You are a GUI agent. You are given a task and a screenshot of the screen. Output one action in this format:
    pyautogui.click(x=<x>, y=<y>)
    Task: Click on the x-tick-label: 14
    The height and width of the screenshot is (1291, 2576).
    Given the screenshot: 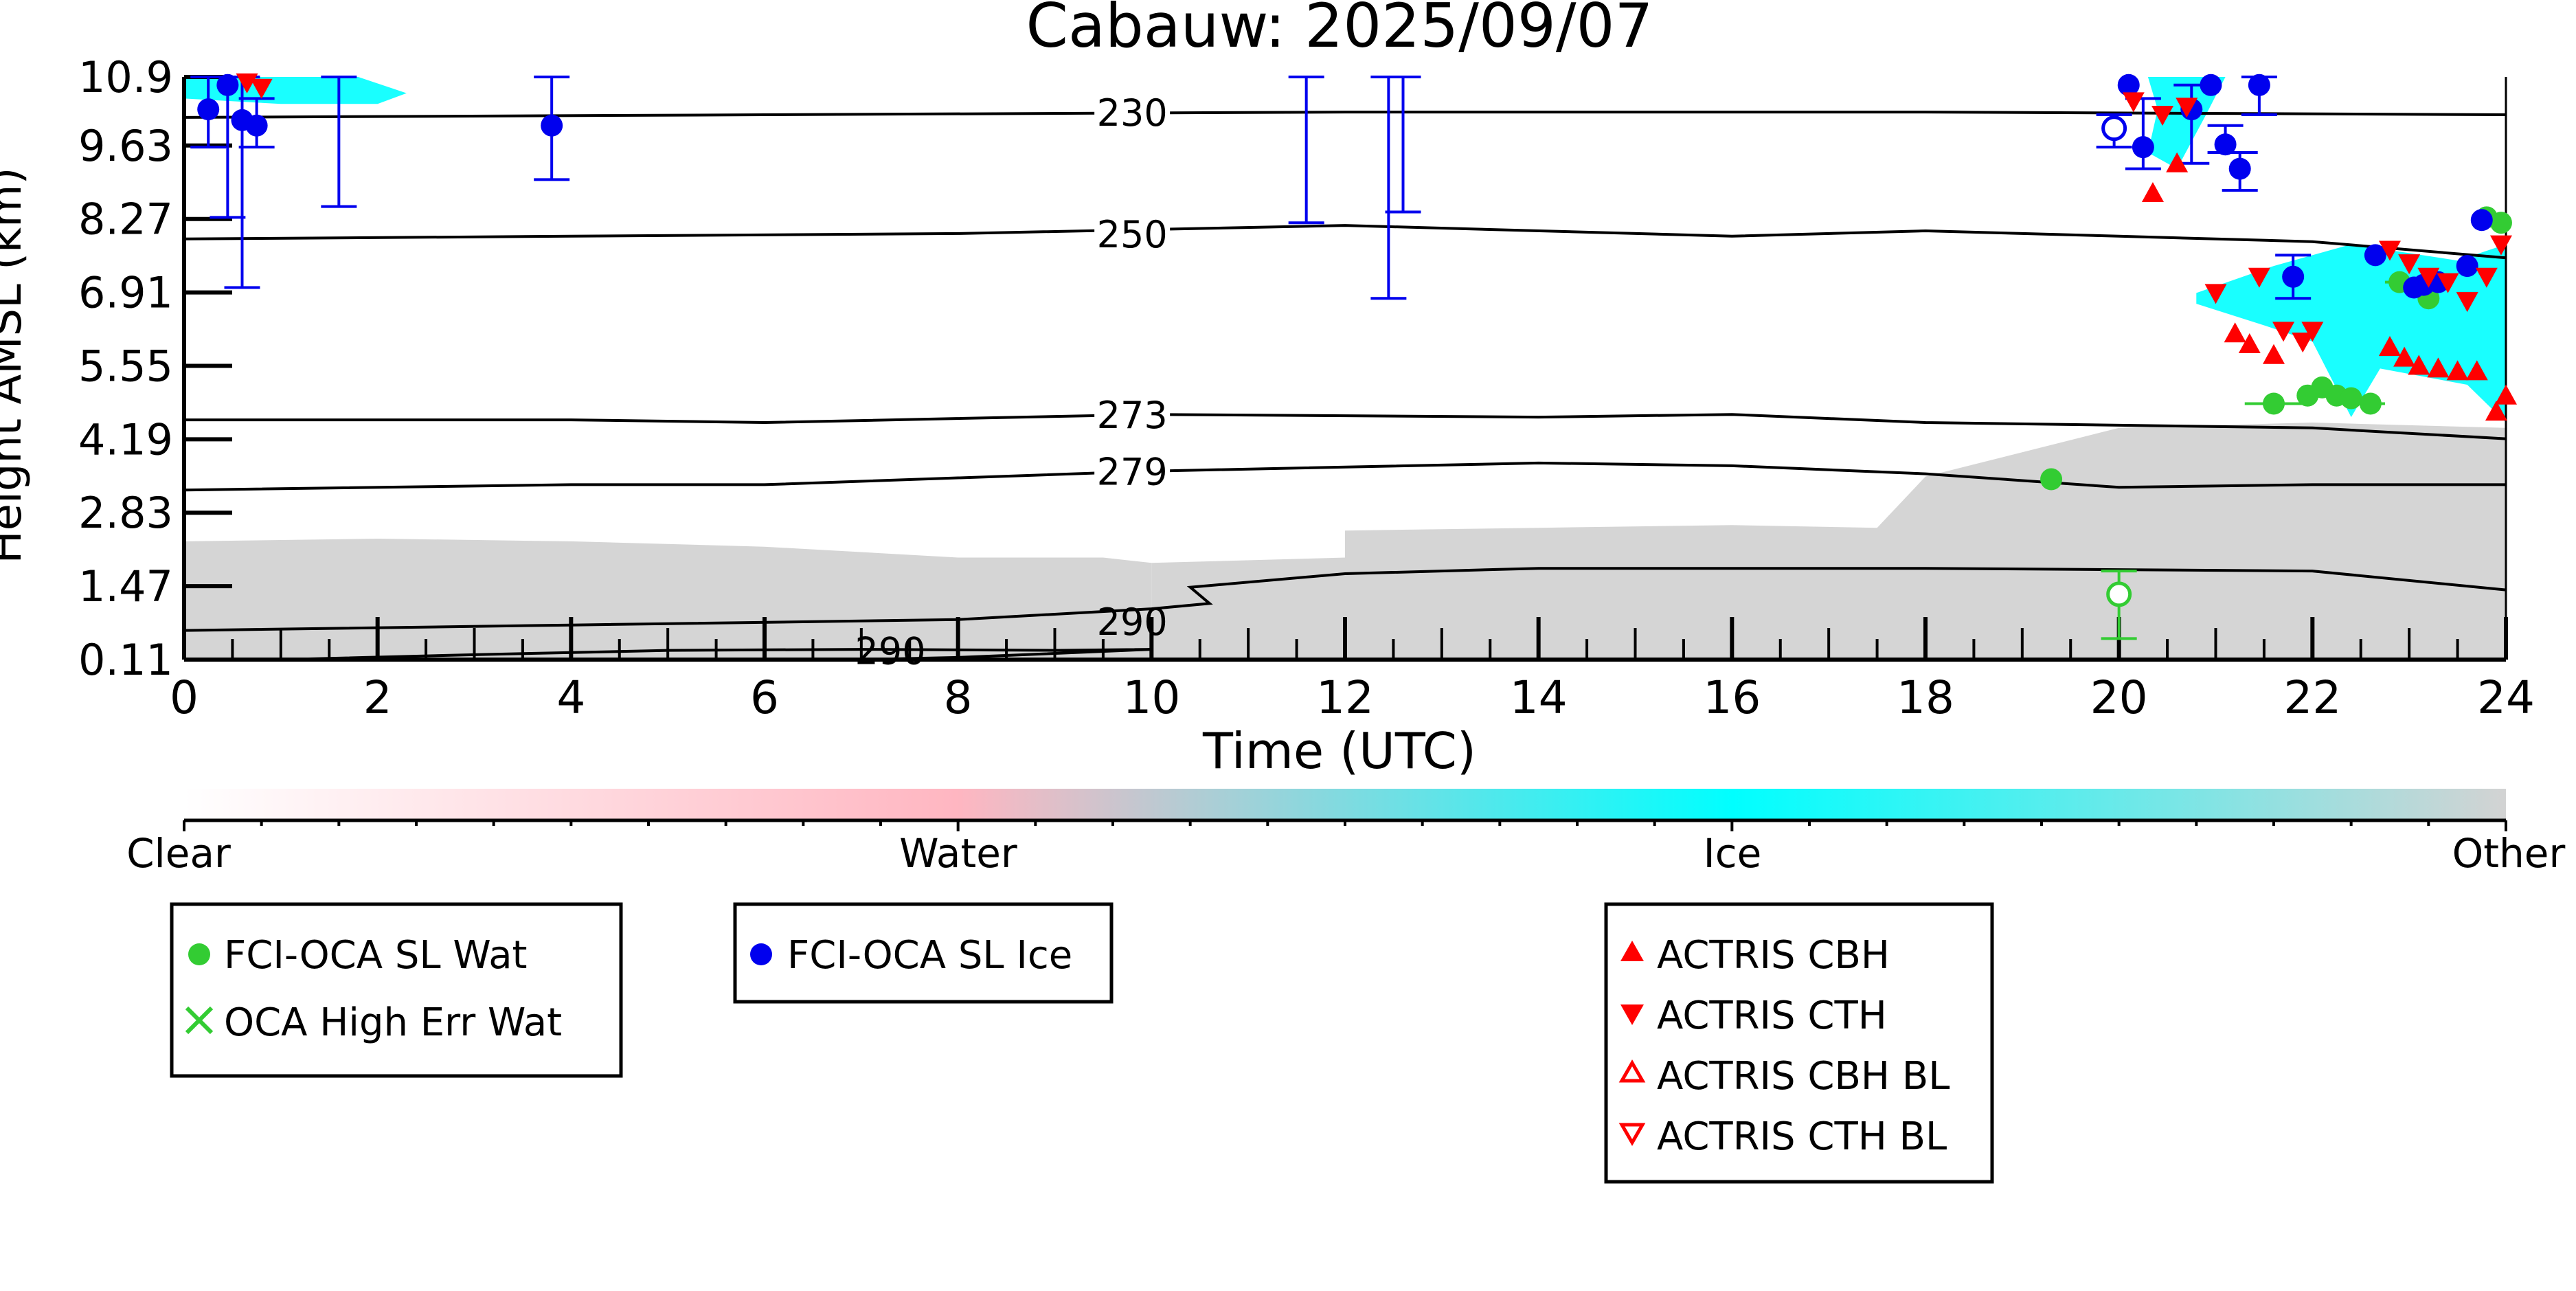 What is the action you would take?
    pyautogui.click(x=1539, y=697)
    